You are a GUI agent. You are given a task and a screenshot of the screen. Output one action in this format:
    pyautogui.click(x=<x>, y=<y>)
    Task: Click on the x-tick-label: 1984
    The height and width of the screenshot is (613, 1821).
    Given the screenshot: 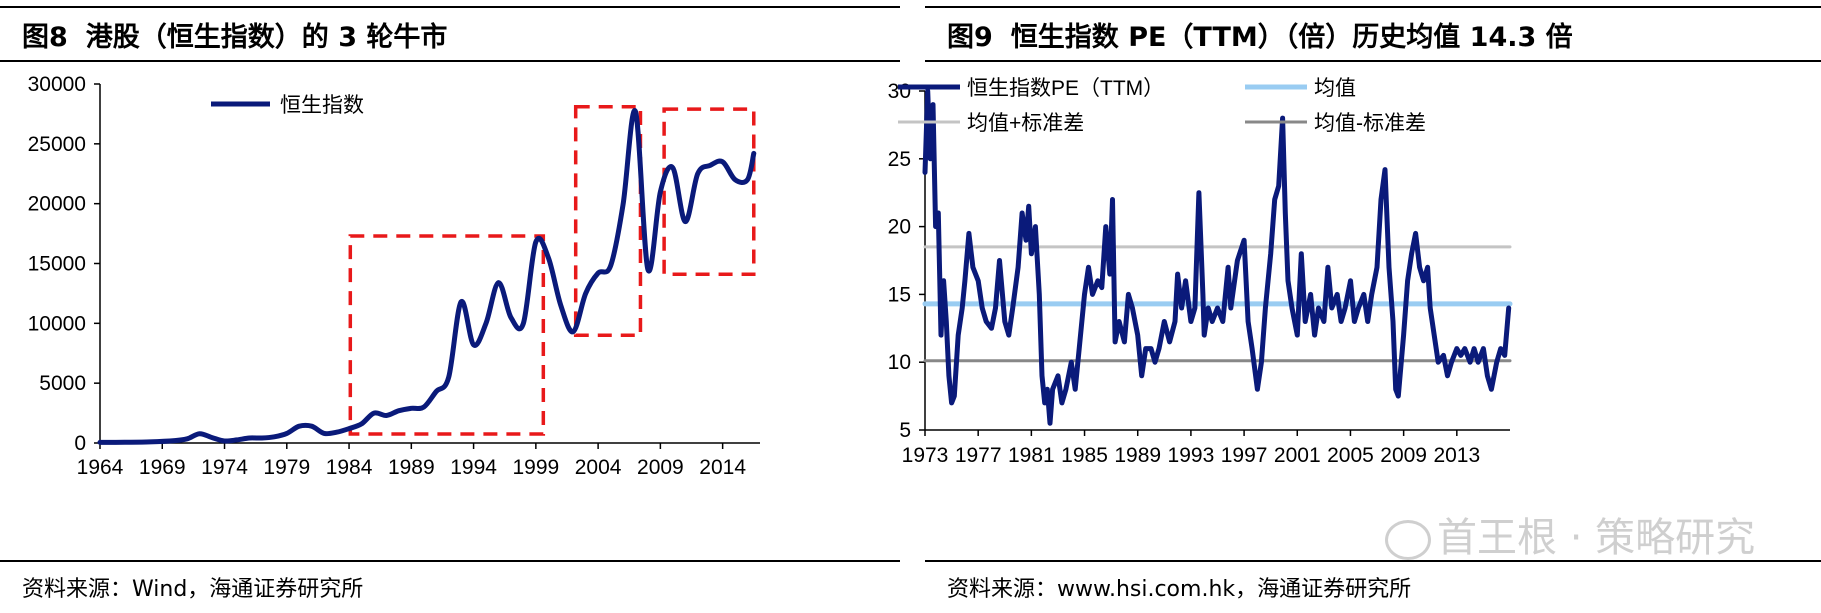 What is the action you would take?
    pyautogui.click(x=349, y=467)
    